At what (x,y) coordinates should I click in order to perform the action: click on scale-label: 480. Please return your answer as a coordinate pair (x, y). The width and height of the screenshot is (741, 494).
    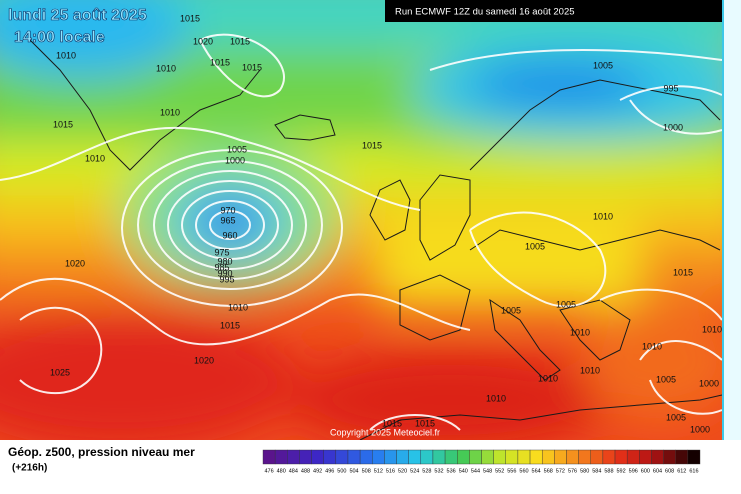
    Looking at the image, I should click on (281, 471).